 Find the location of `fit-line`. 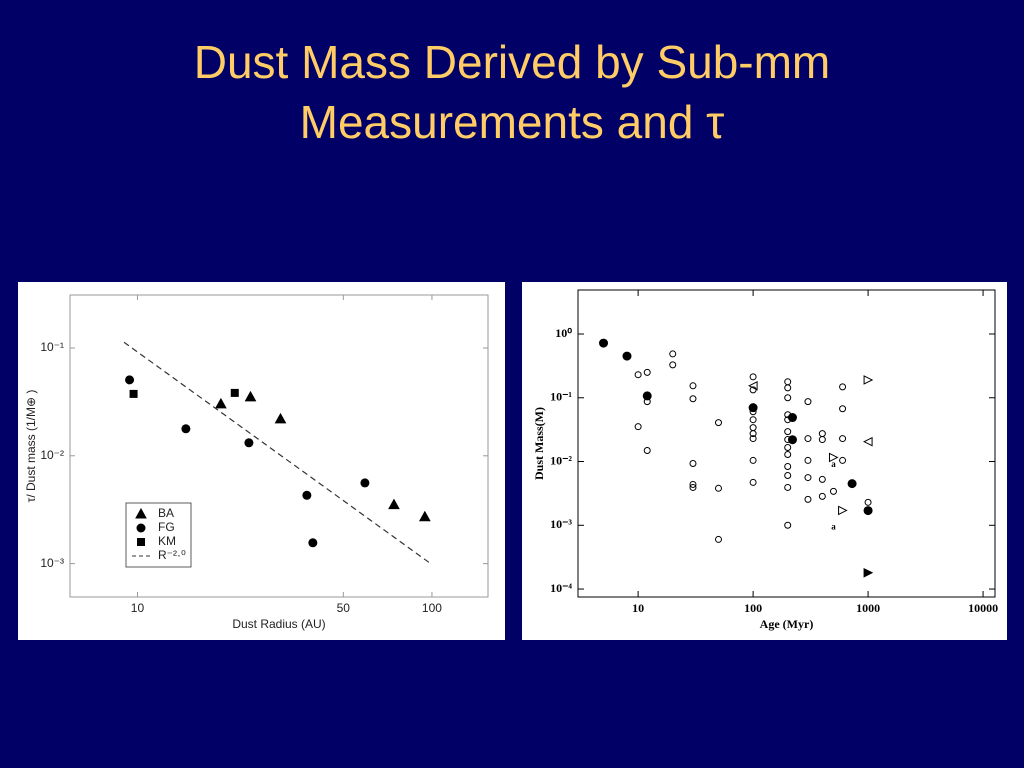

fit-line is located at coordinates (278, 453).